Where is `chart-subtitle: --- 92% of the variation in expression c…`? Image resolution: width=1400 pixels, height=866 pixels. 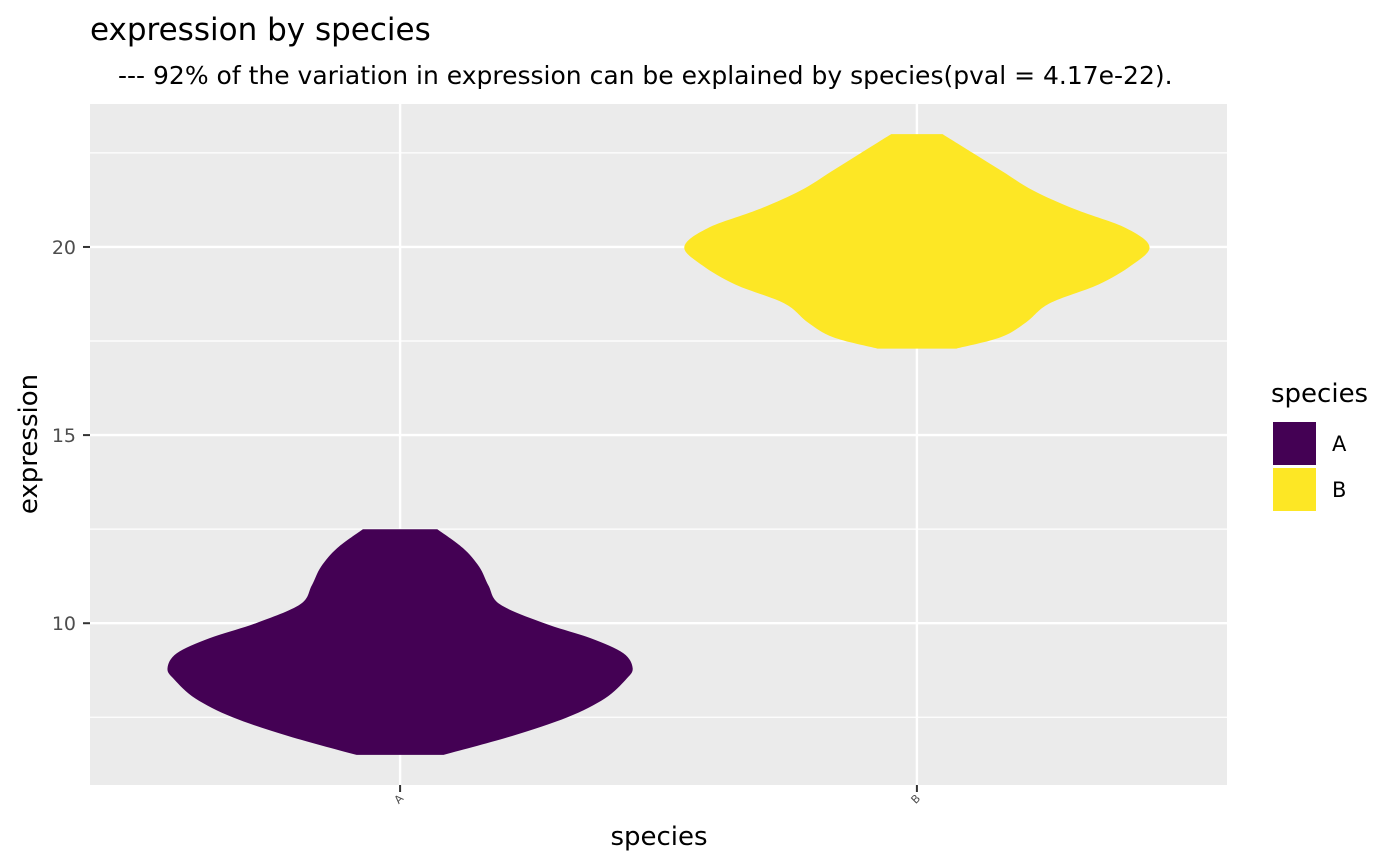 chart-subtitle: --- 92% of the variation in expression c… is located at coordinates (645, 75).